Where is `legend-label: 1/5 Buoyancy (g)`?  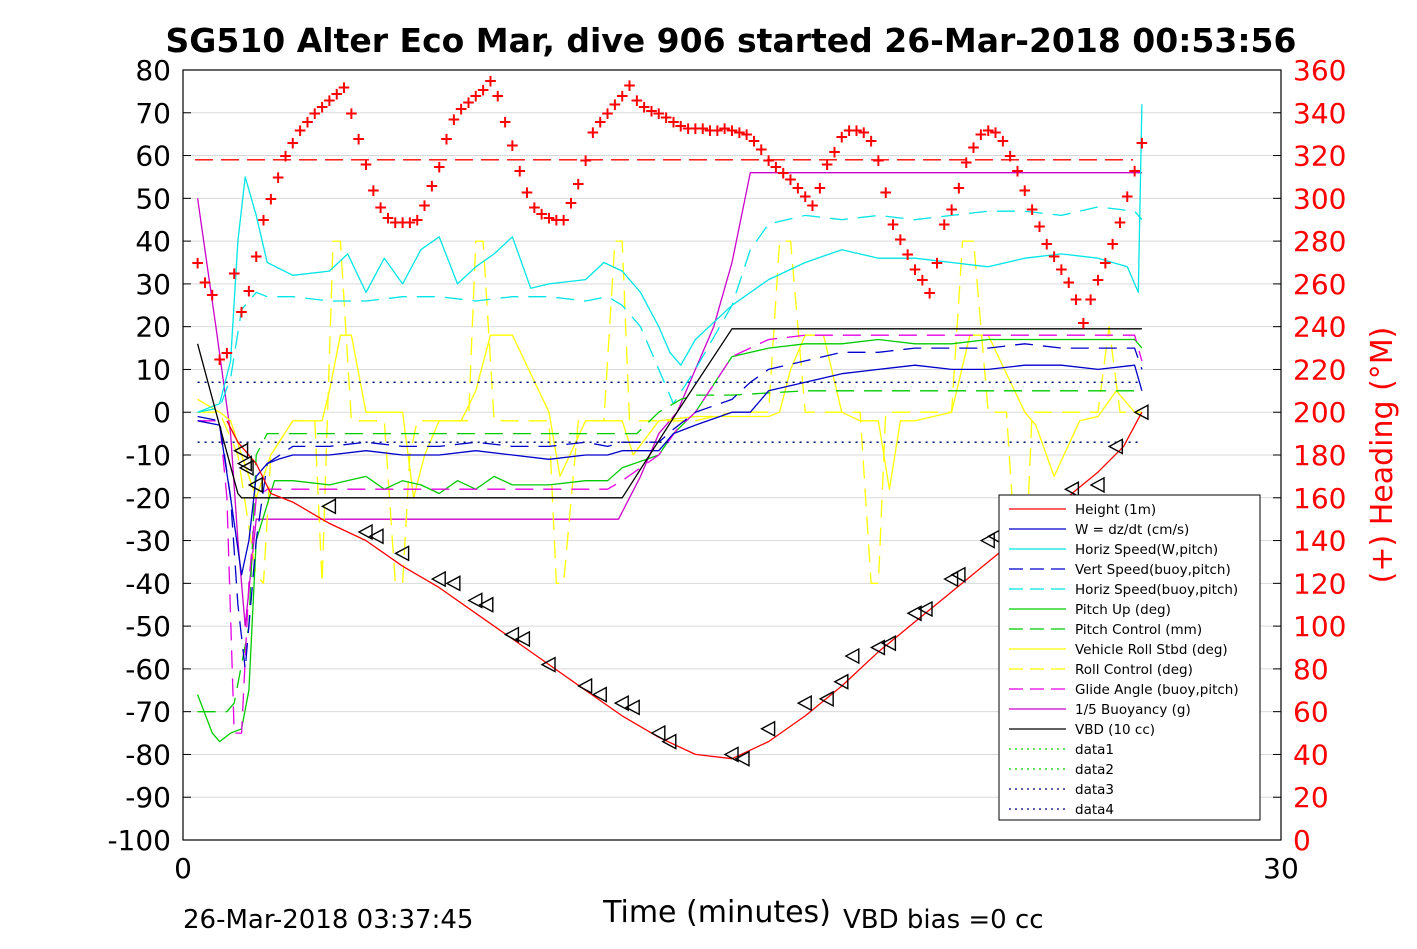
legend-label: 1/5 Buoyancy (g) is located at coordinates (1133, 710).